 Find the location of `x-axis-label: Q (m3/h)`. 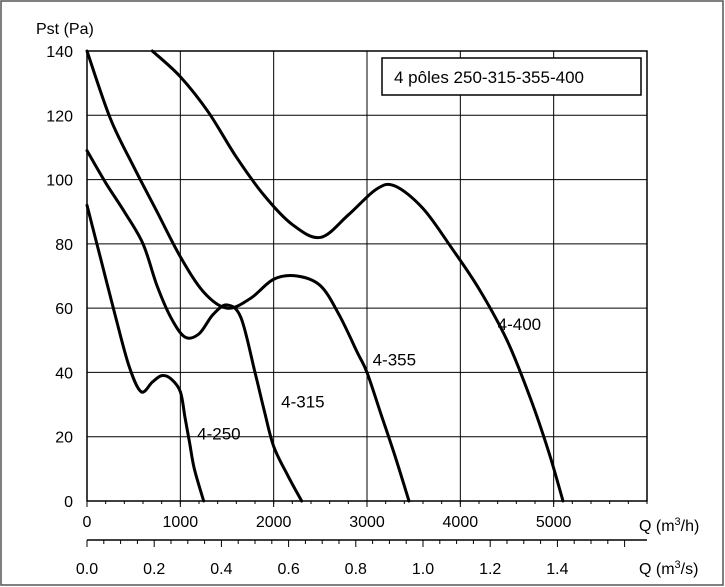

x-axis-label: Q (m3/h) is located at coordinates (669, 525).